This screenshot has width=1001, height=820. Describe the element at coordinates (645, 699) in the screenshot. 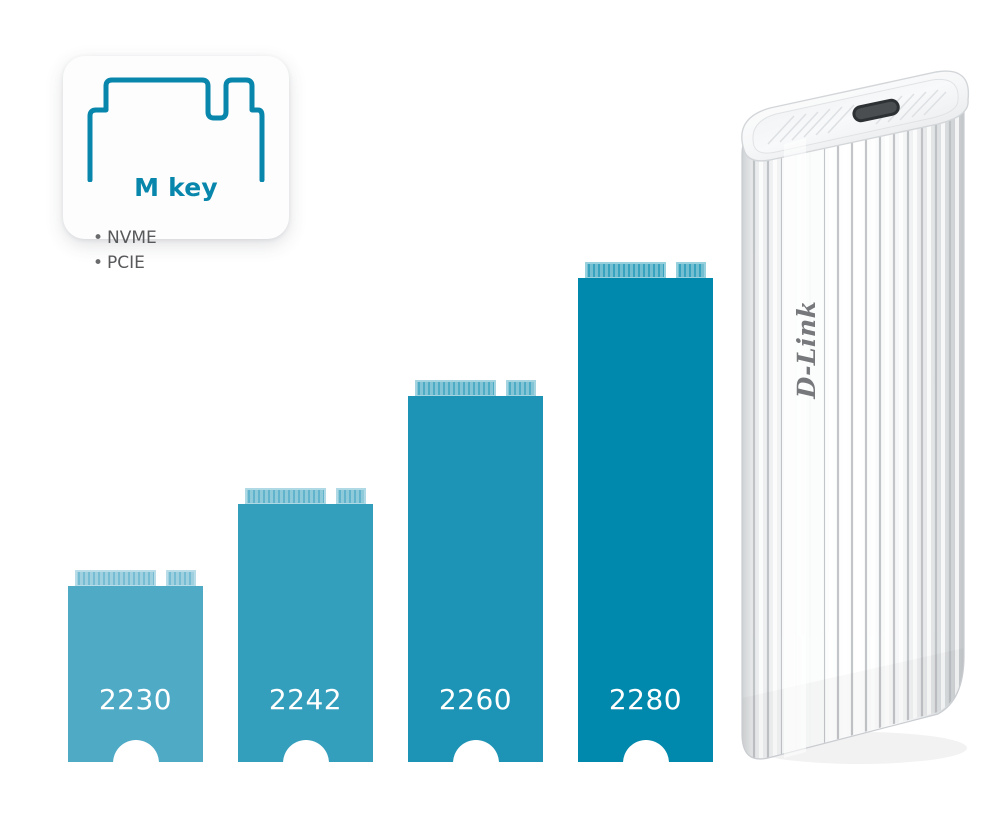

I see `ssd-size-label: 2280` at that location.